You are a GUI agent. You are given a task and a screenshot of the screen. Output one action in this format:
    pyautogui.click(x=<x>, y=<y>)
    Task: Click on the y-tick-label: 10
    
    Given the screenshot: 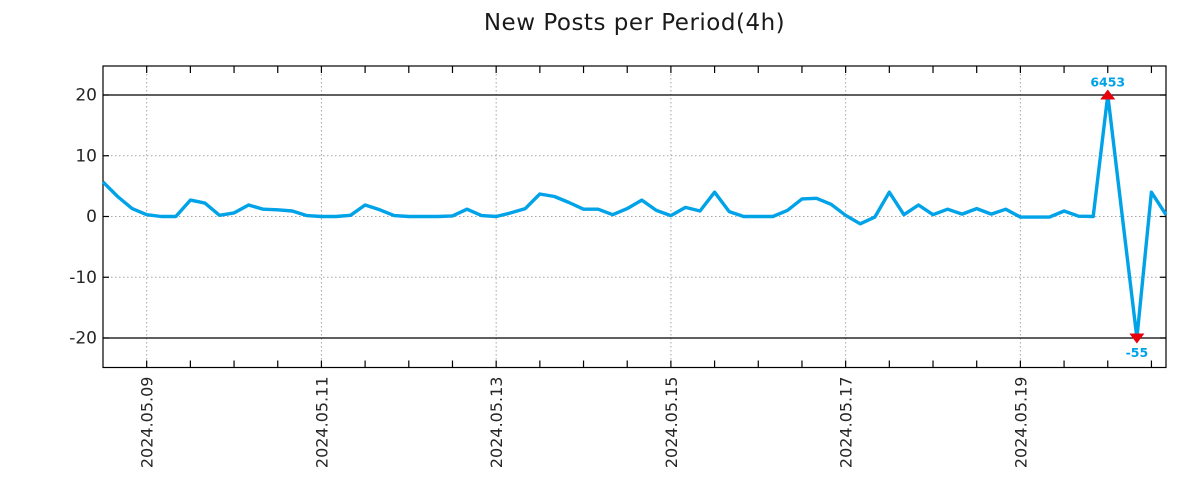 What is the action you would take?
    pyautogui.click(x=86, y=156)
    